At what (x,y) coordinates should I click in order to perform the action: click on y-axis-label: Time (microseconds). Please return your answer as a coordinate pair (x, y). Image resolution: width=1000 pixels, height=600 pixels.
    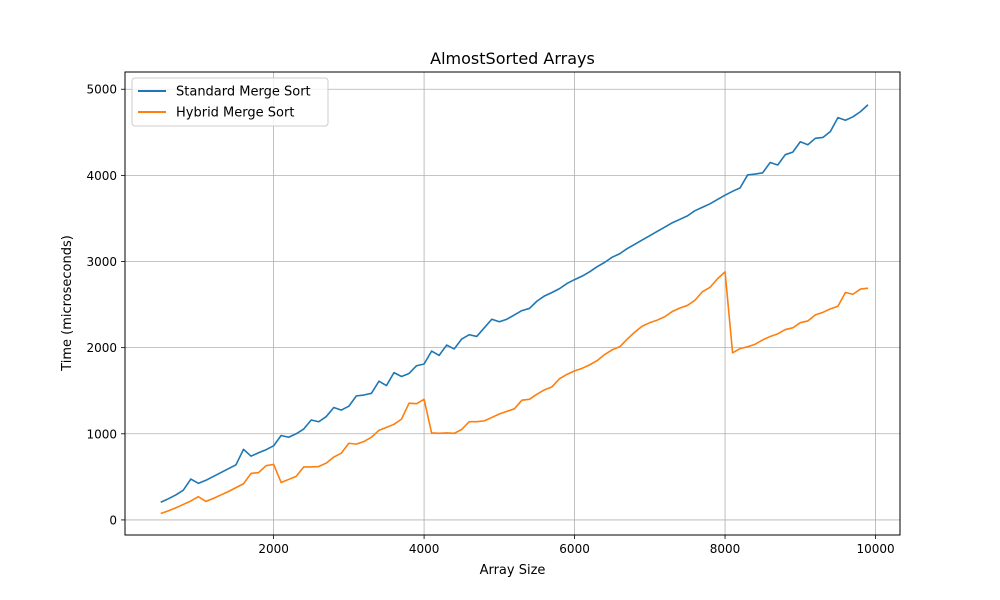
    Looking at the image, I should click on (67, 303).